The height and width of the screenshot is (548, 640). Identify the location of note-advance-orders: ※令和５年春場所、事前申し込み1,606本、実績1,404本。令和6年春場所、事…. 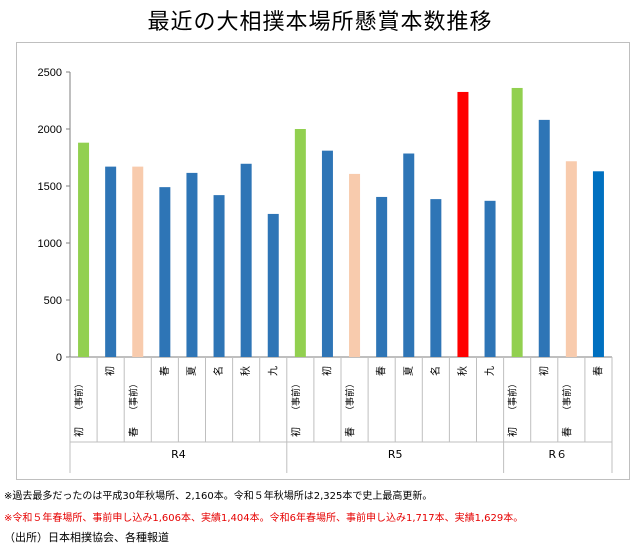
(264, 518).